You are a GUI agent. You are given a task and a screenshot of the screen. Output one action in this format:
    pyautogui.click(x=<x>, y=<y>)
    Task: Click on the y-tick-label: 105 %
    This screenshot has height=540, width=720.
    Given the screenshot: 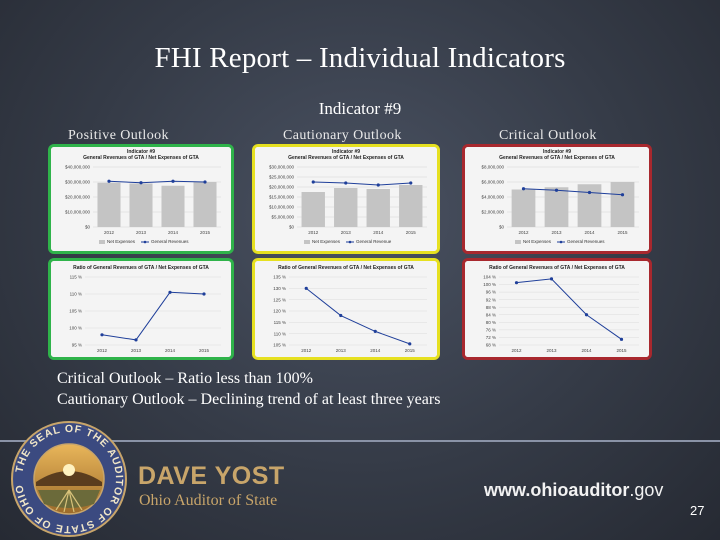 What is the action you would take?
    pyautogui.click(x=75, y=311)
    